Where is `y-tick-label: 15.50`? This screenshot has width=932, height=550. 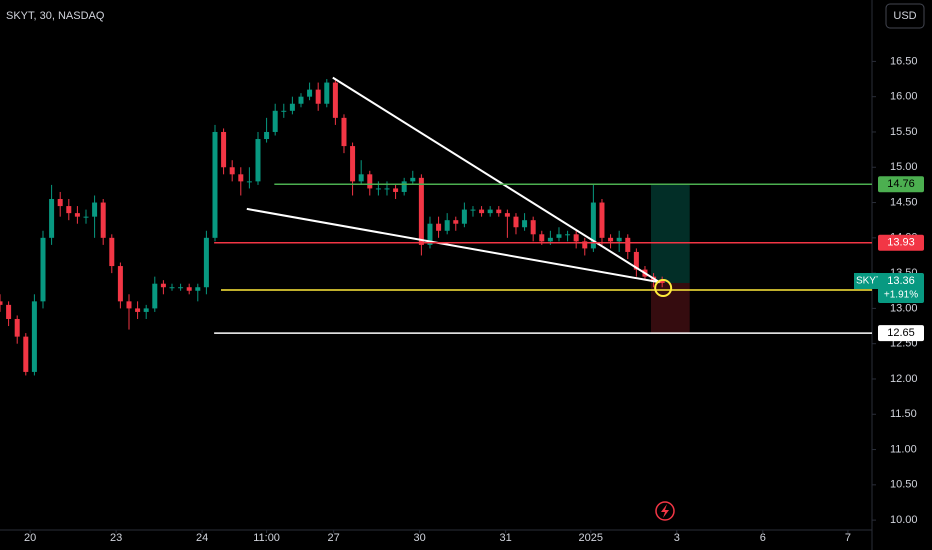 y-tick-label: 15.50 is located at coordinates (904, 132).